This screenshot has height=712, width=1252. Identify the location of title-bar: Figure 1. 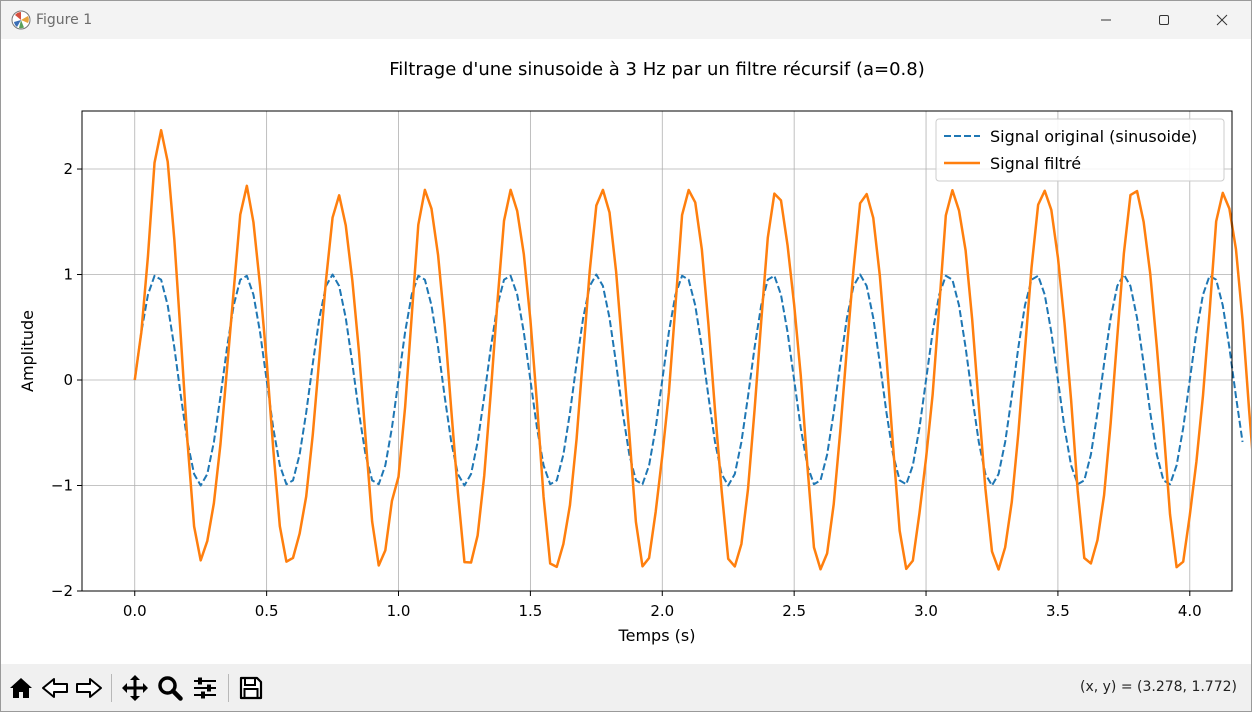
(626, 20).